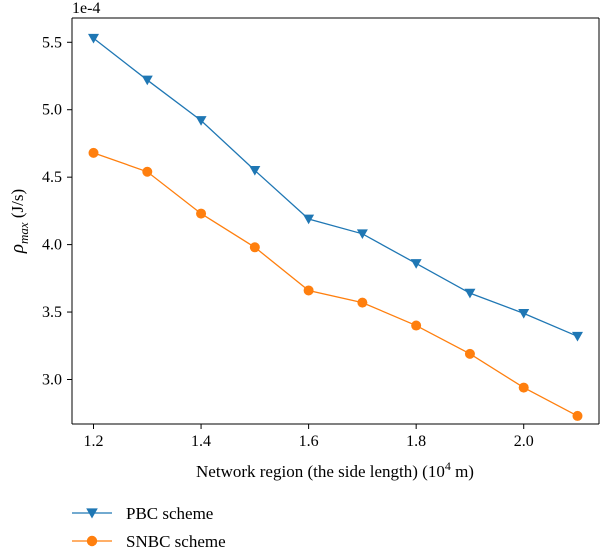 Image resolution: width=600 pixels, height=554 pixels. I want to click on x-tick-label: 1.2, so click(94, 441).